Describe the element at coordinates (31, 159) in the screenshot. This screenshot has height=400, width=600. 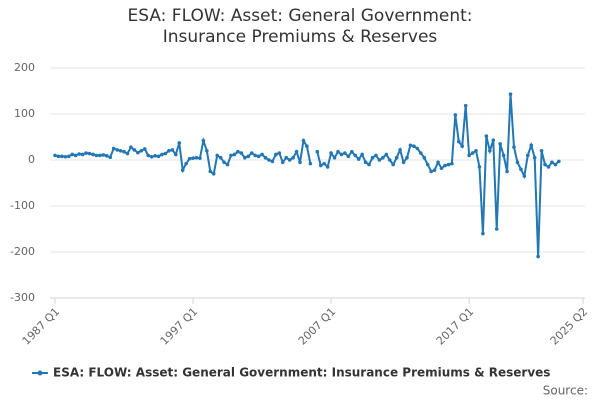
I see `y-tick-label: 0` at that location.